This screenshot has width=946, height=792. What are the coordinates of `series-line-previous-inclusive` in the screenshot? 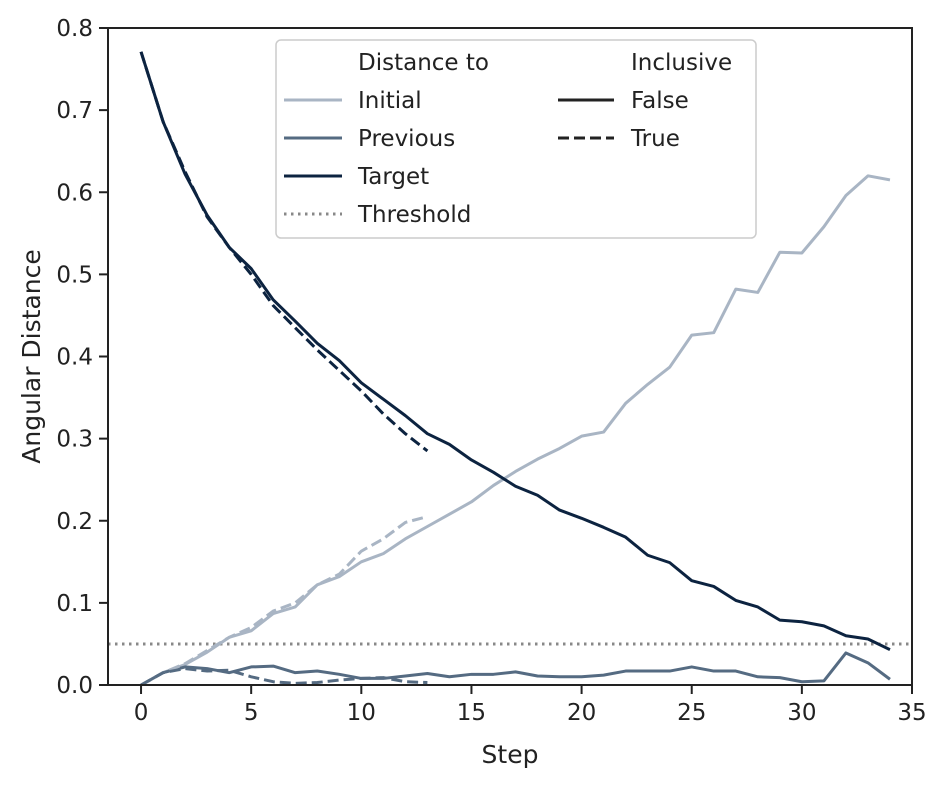 It's located at (284, 677).